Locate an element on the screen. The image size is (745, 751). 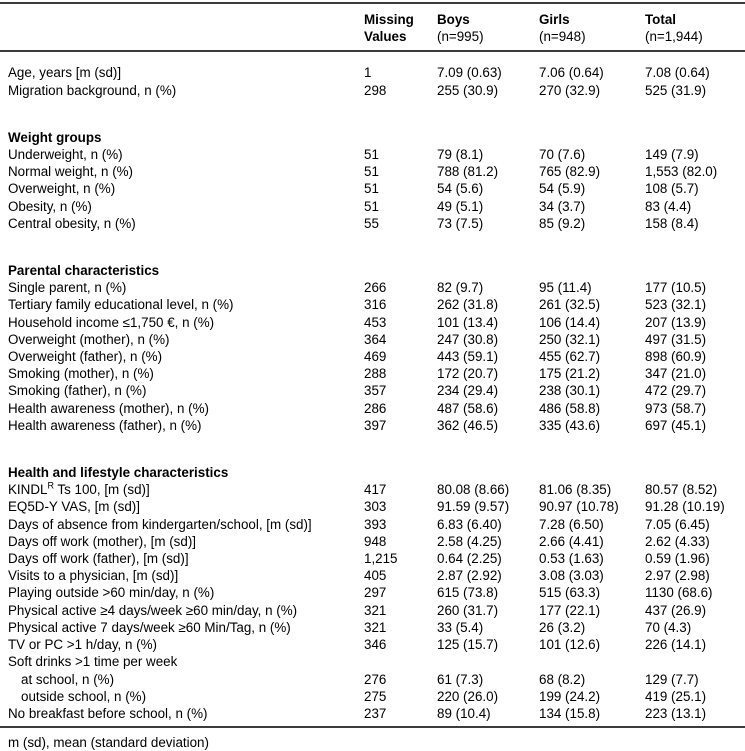
row-label: No breakfast before school, n (%) is located at coordinates (108, 713).